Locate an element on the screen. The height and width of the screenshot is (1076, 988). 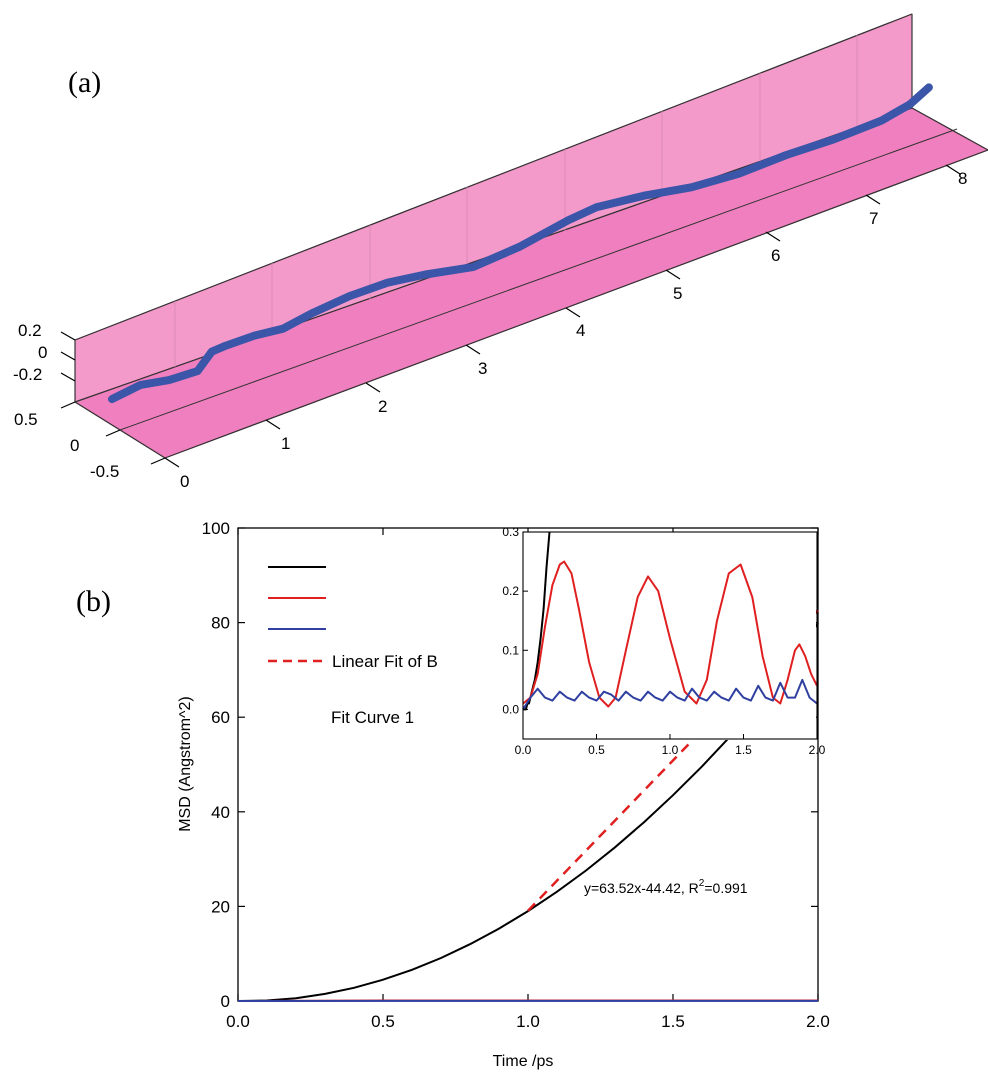
inset-x-tick-label: 0.5 is located at coordinates (596, 750).